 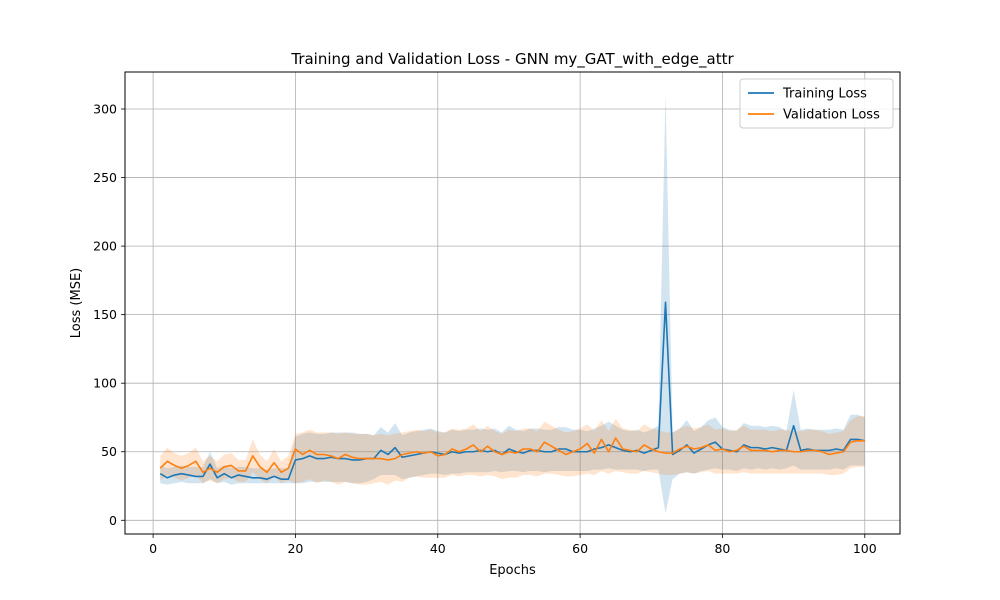 I want to click on x-tick-label: 100, so click(x=865, y=548).